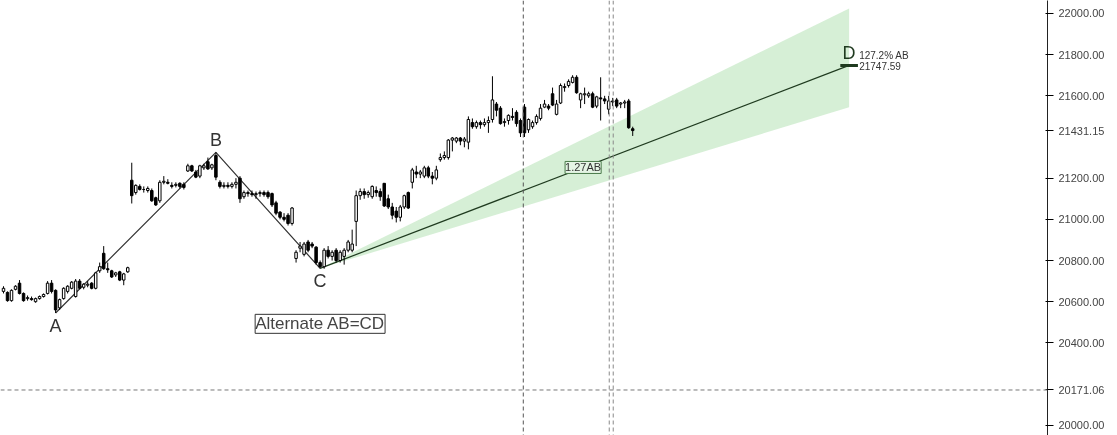 This screenshot has width=1117, height=435. I want to click on annotation: 1.27AB, so click(583, 167).